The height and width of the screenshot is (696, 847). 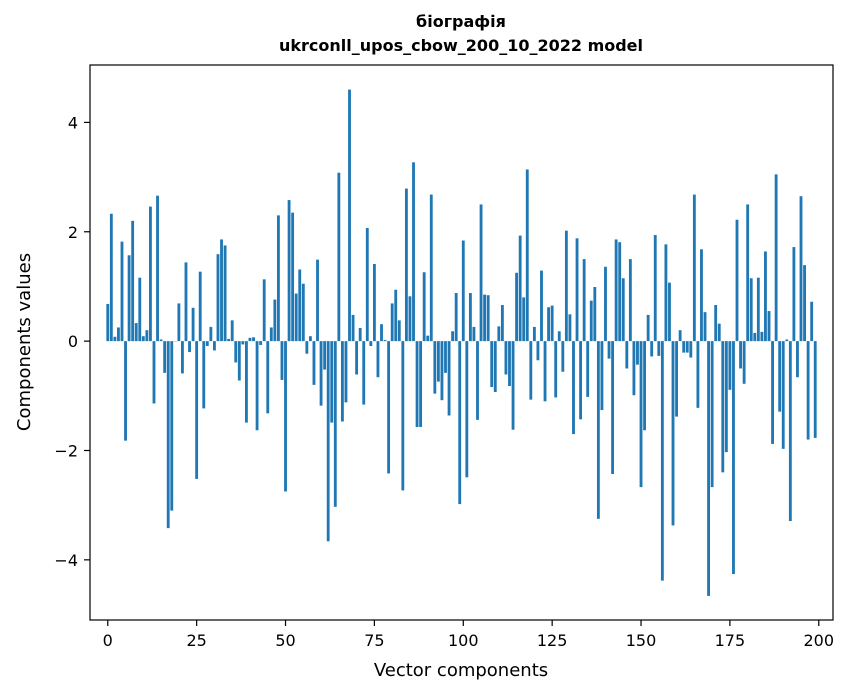 I want to click on y-axis-ticks: −4 −2 0 2 4, so click(x=72, y=341).